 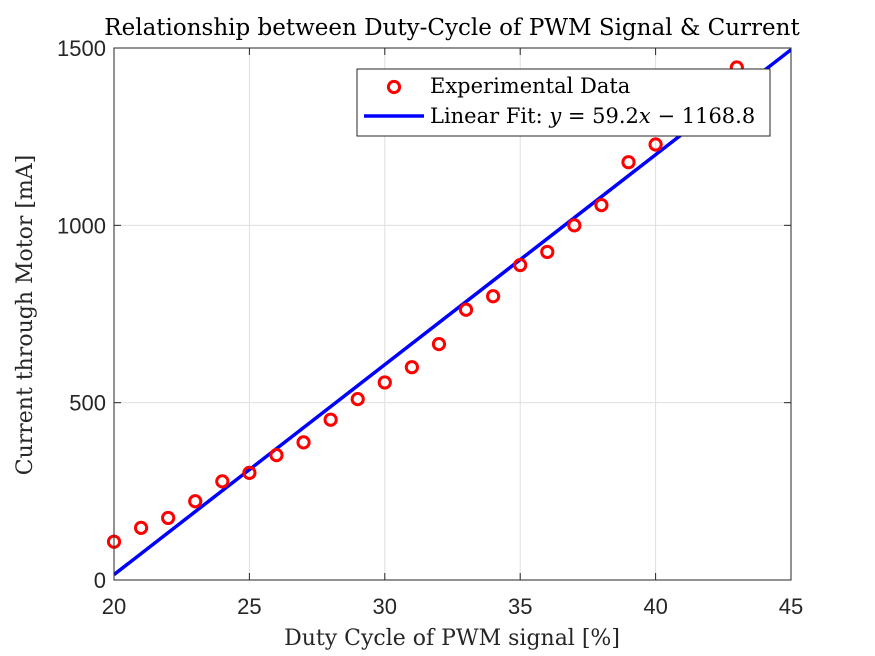 I want to click on y-tick-label: 500, so click(x=87, y=403).